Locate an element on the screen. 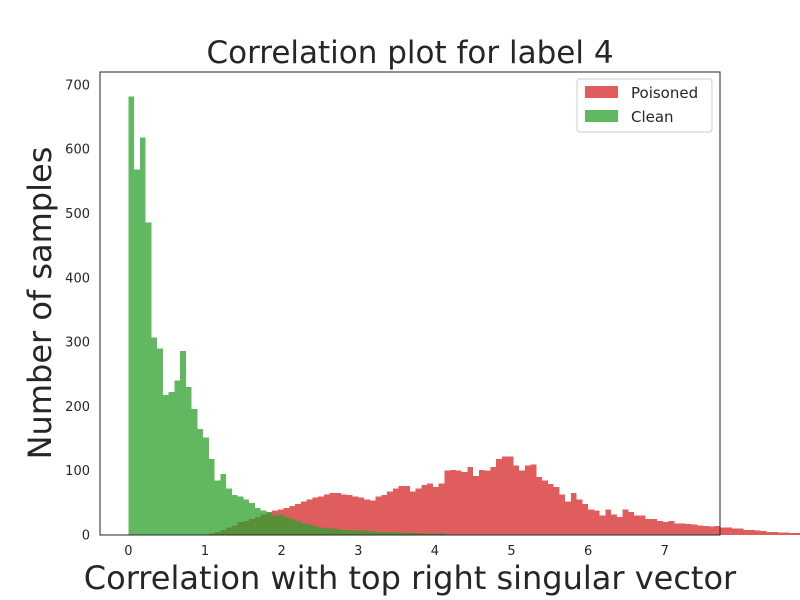 This screenshot has width=800, height=600. legend-label-poisoned: Poisoned is located at coordinates (664, 93).